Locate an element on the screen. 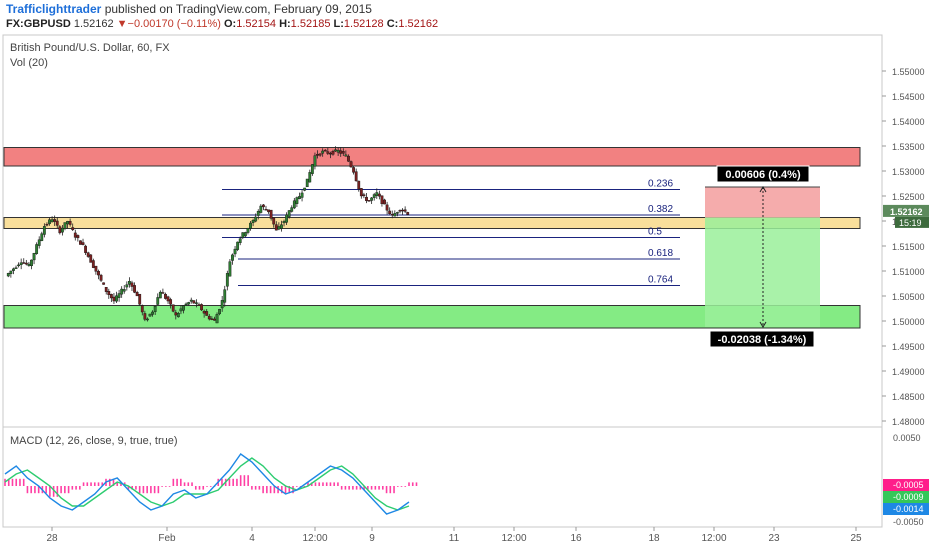 This screenshot has width=932, height=550. macd-axis-label: -0.0009 is located at coordinates (908, 497).